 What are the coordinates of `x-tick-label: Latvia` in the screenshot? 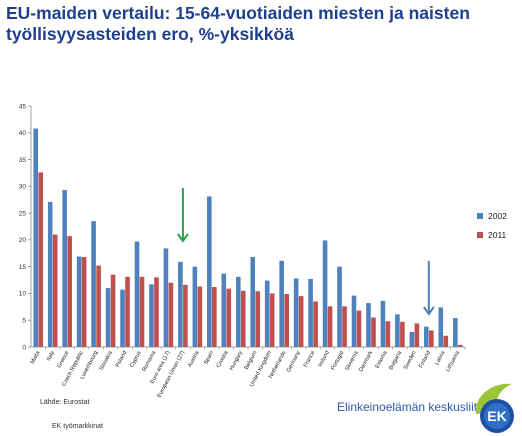 It's located at (440, 357).